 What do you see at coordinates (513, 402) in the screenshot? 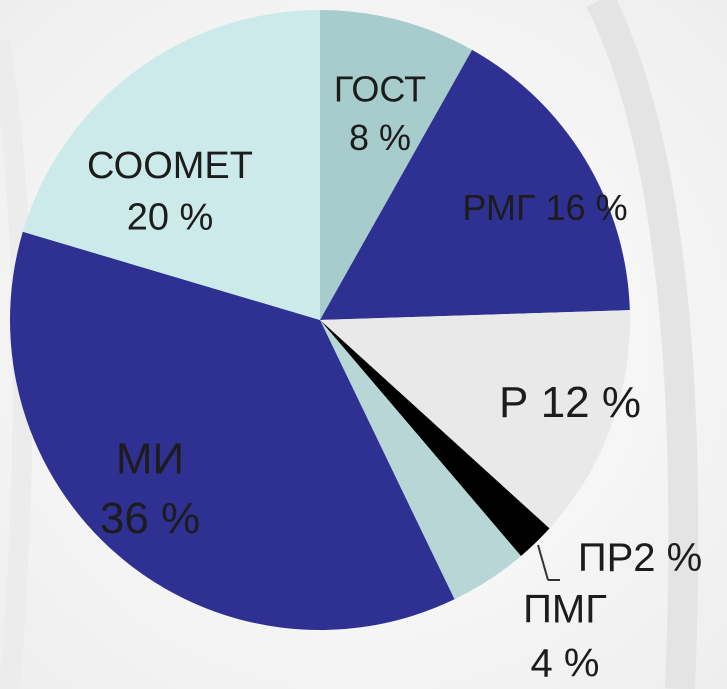
I see `category-label: Р` at bounding box center [513, 402].